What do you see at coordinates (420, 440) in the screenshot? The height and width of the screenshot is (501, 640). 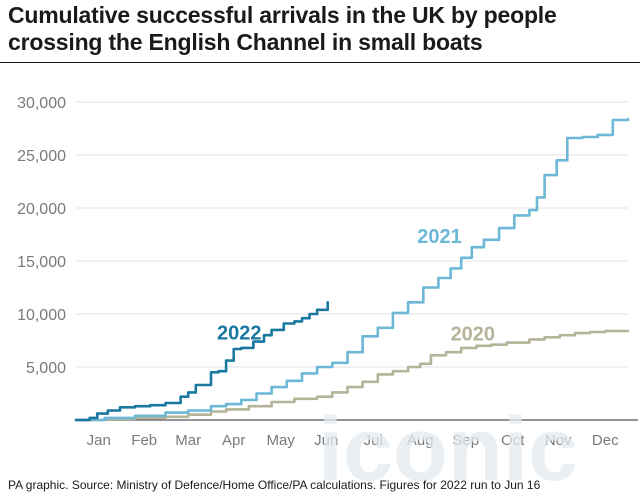 I see `x-tick-label-aug: Aug` at bounding box center [420, 440].